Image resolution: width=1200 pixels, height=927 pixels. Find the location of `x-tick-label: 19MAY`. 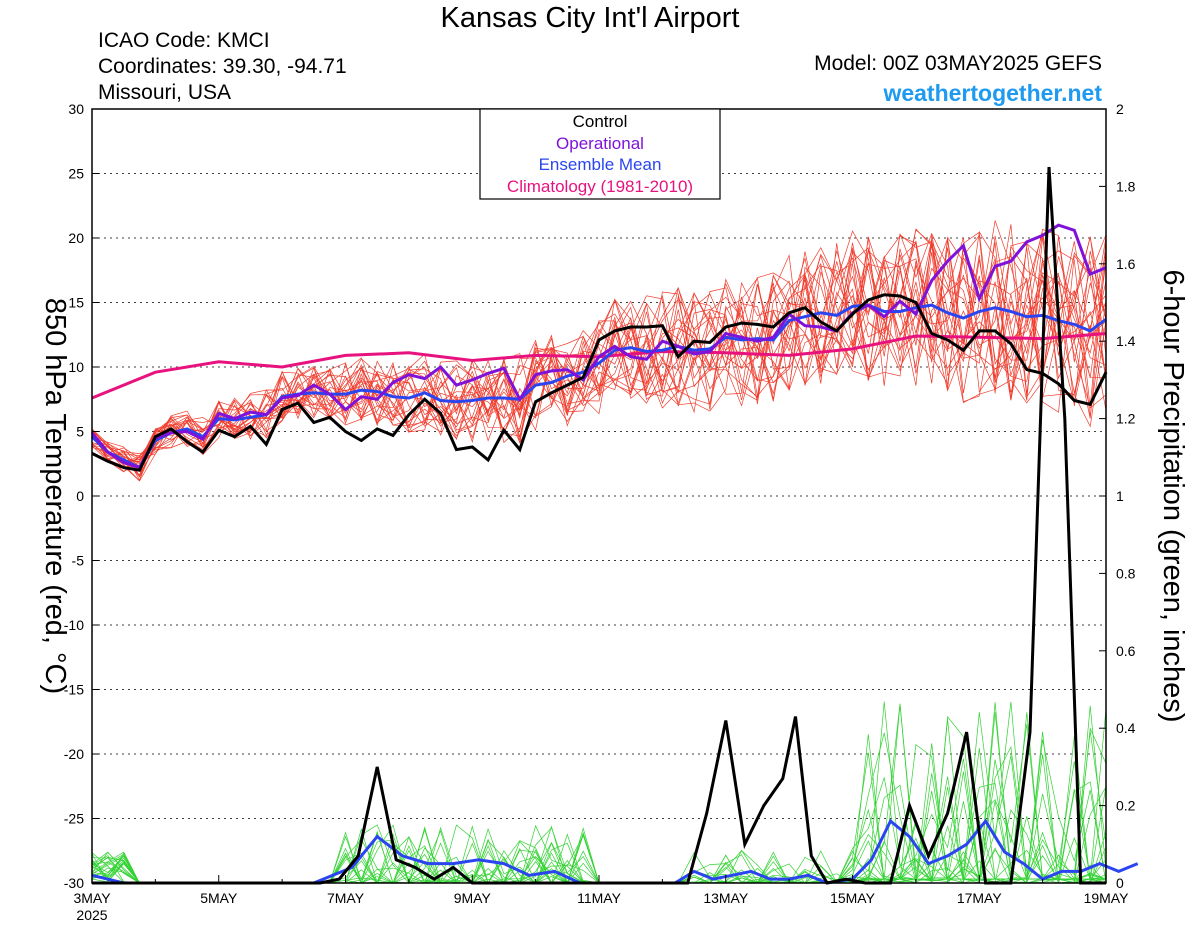

x-tick-label: 19MAY is located at coordinates (1107, 898).